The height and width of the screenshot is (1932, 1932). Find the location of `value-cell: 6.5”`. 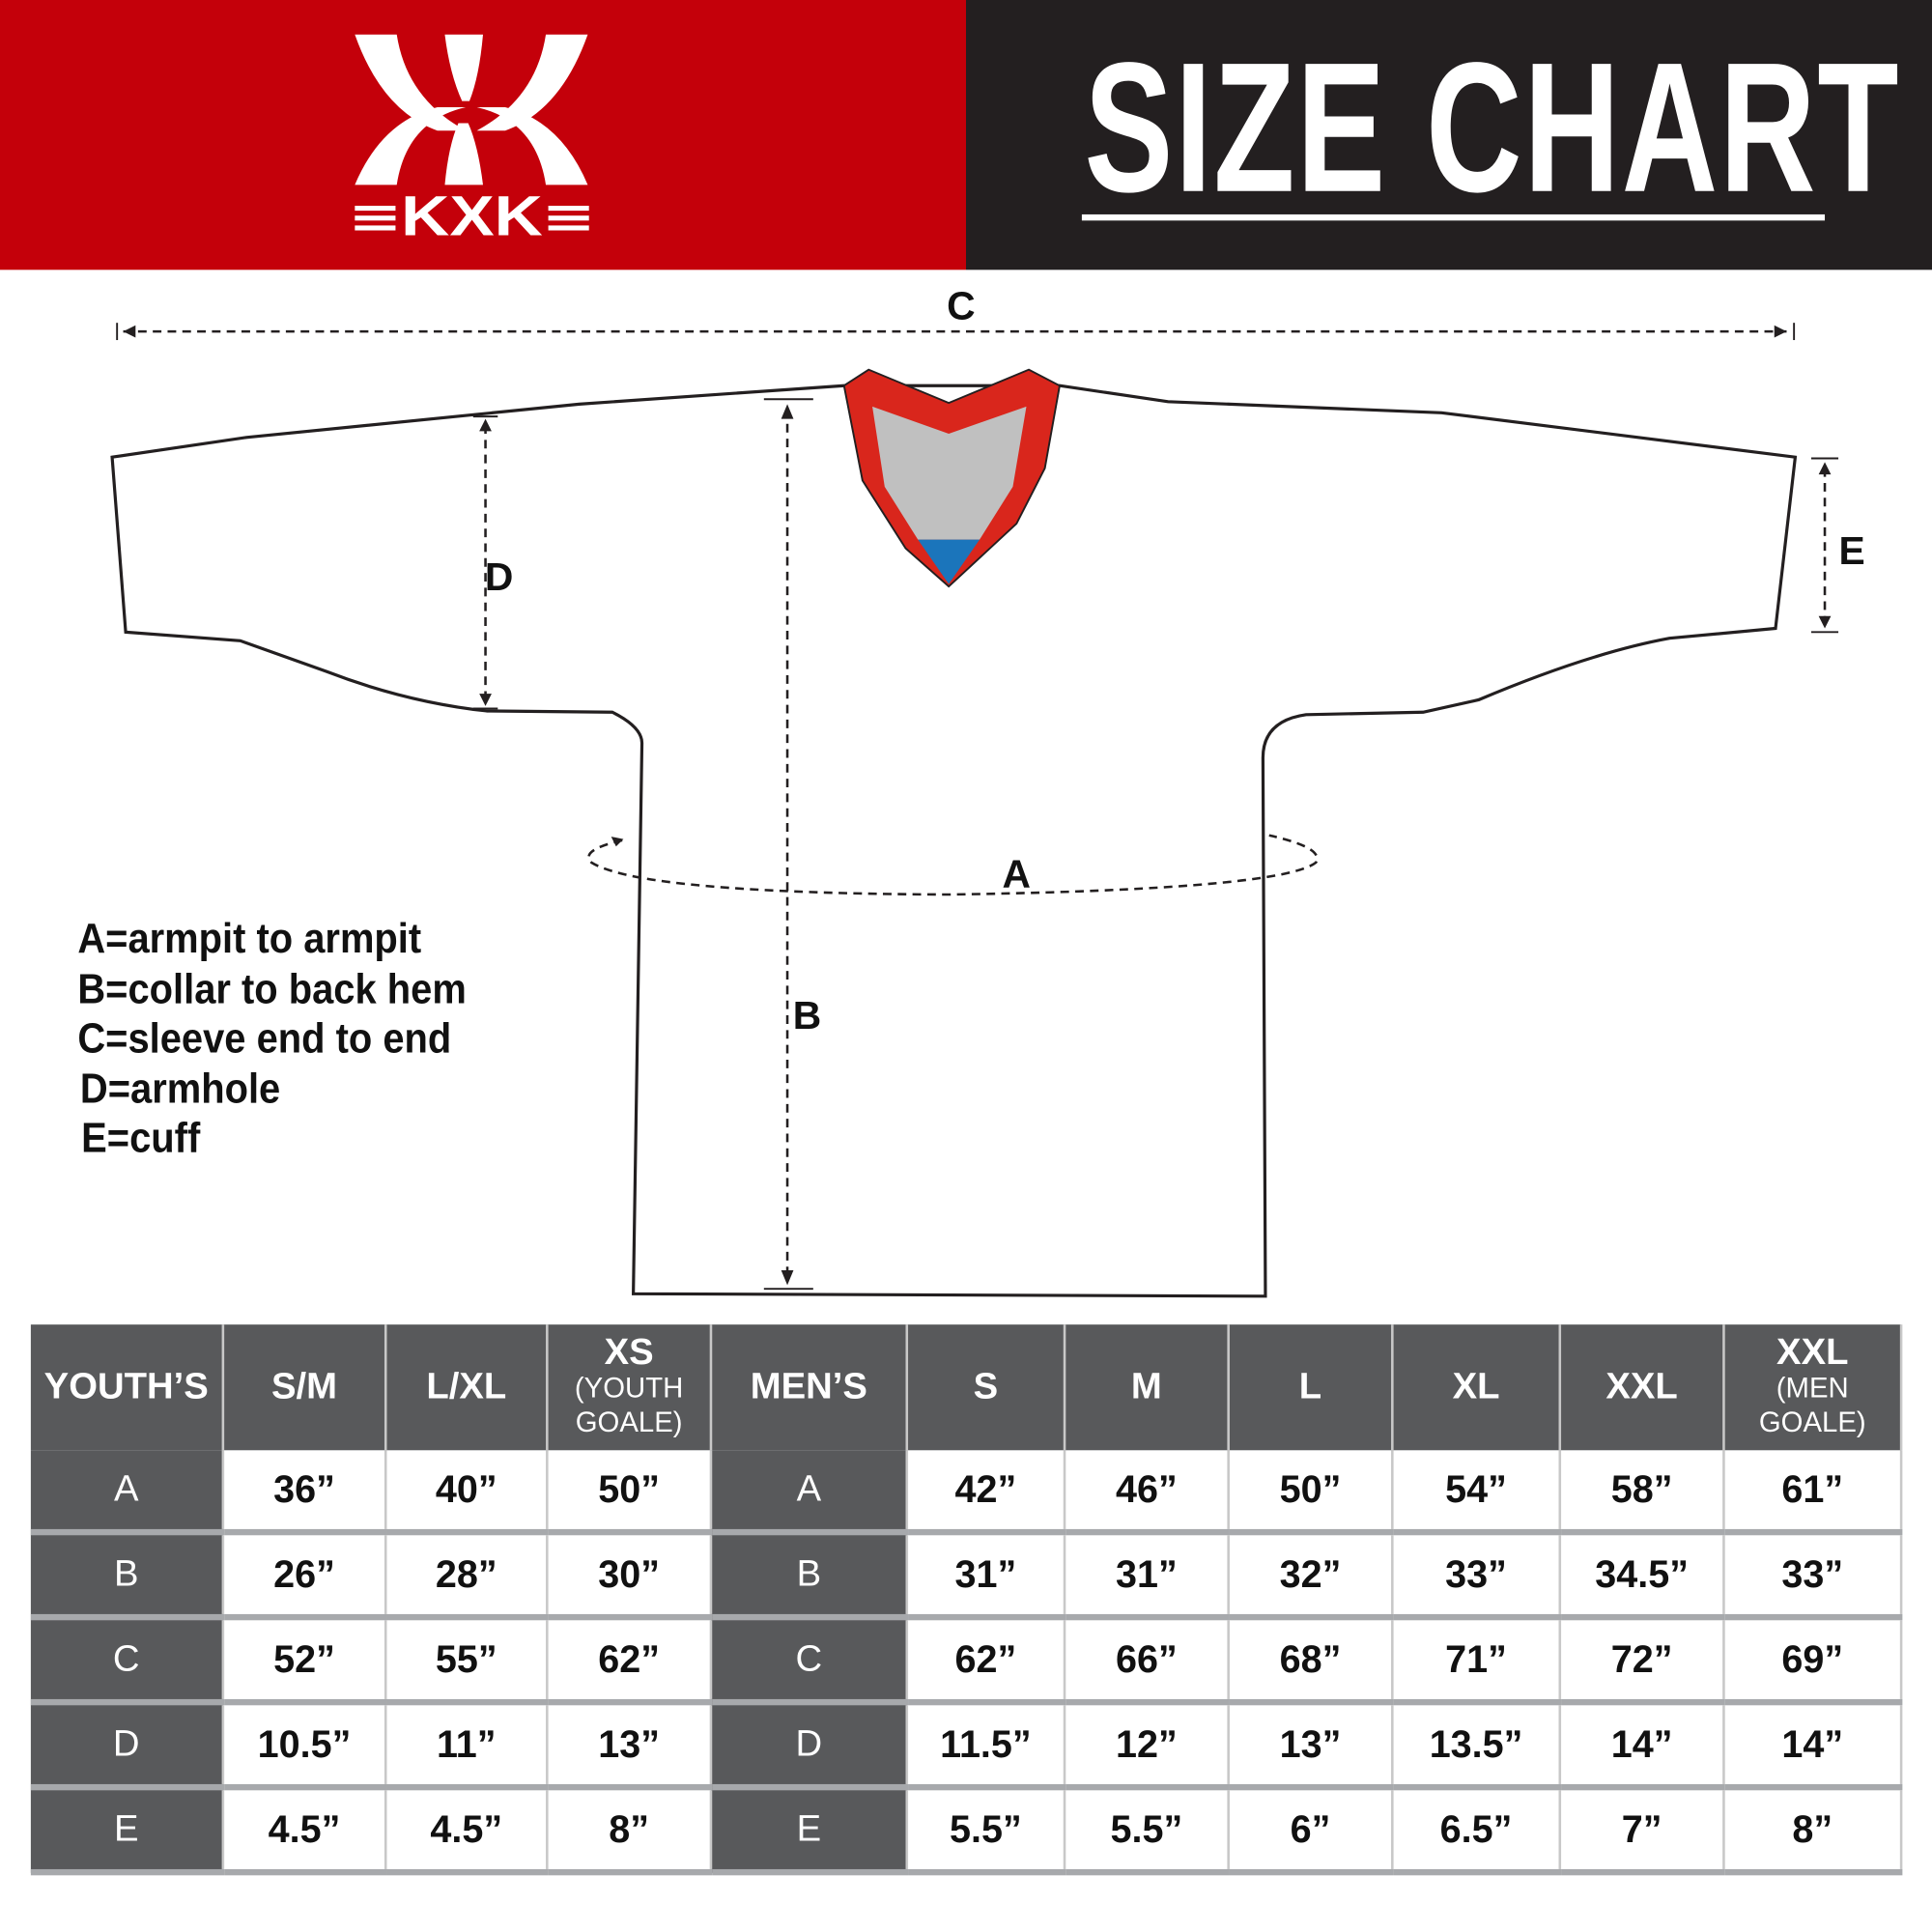

value-cell: 6.5” is located at coordinates (1477, 1831).